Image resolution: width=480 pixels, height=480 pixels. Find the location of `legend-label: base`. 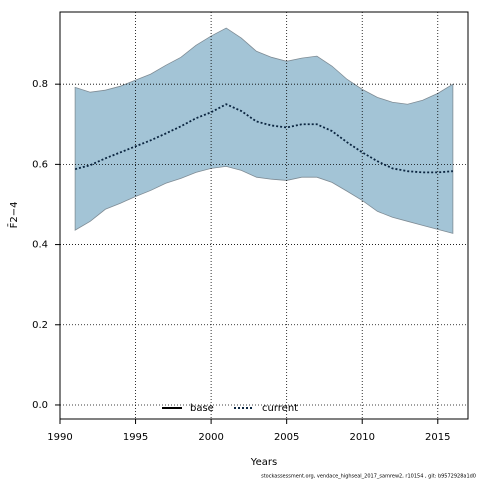

legend-label: base is located at coordinates (202, 408).